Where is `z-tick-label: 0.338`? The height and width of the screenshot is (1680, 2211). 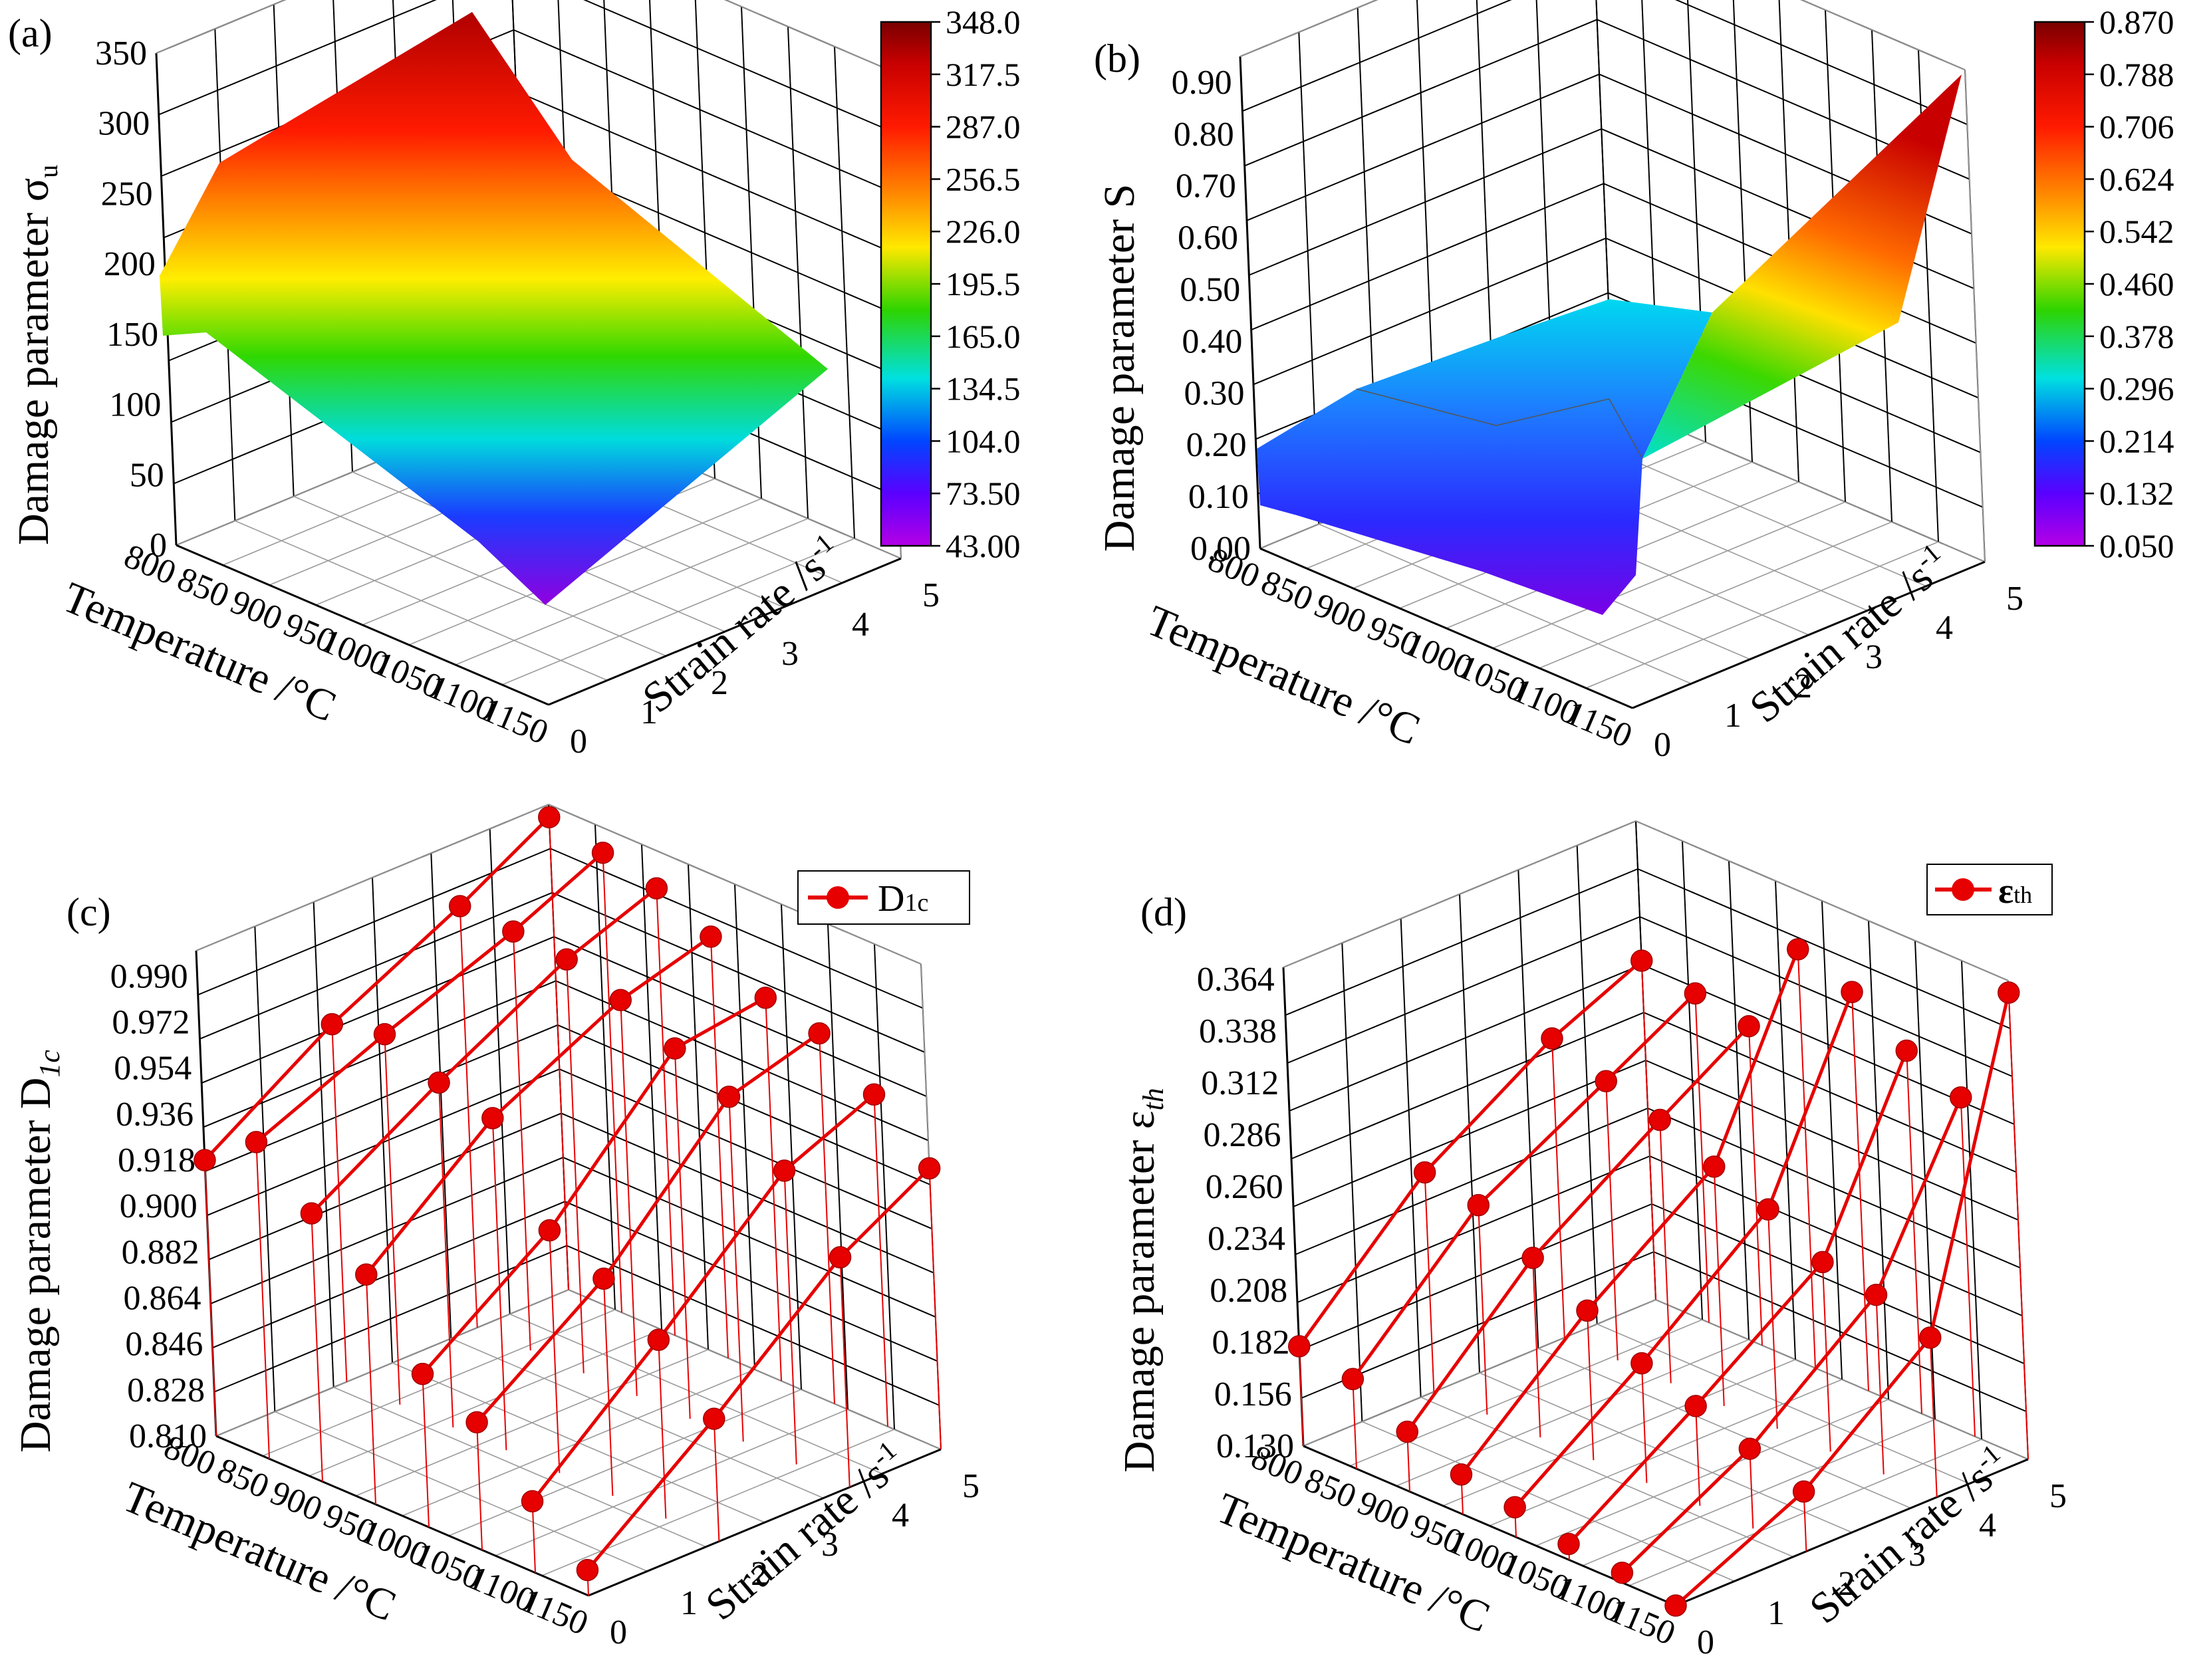 z-tick-label: 0.338 is located at coordinates (1238, 1031).